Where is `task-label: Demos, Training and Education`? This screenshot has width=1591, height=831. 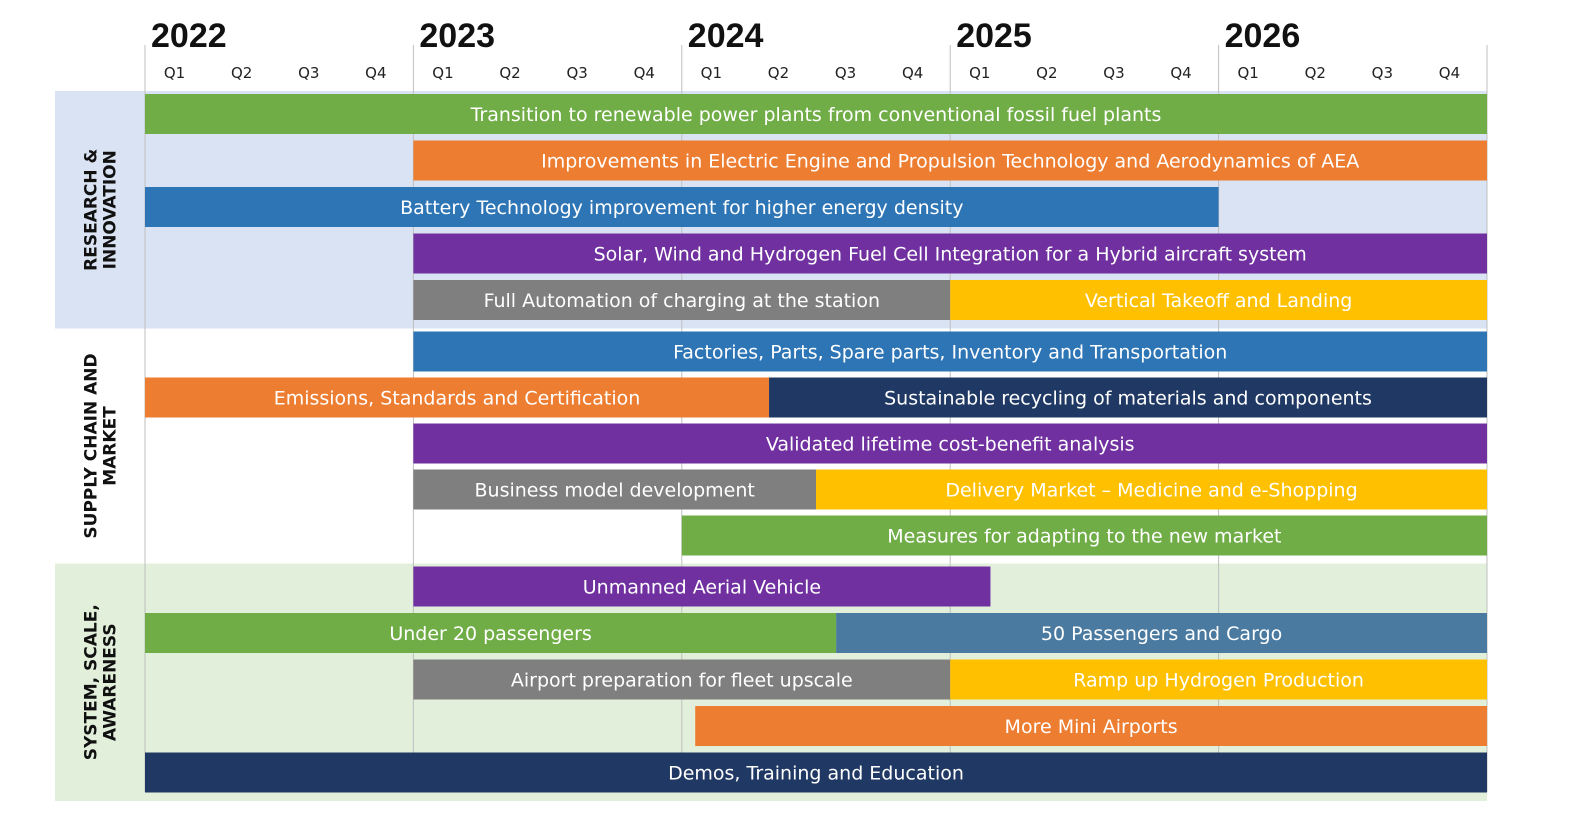
task-label: Demos, Training and Education is located at coordinates (816, 774).